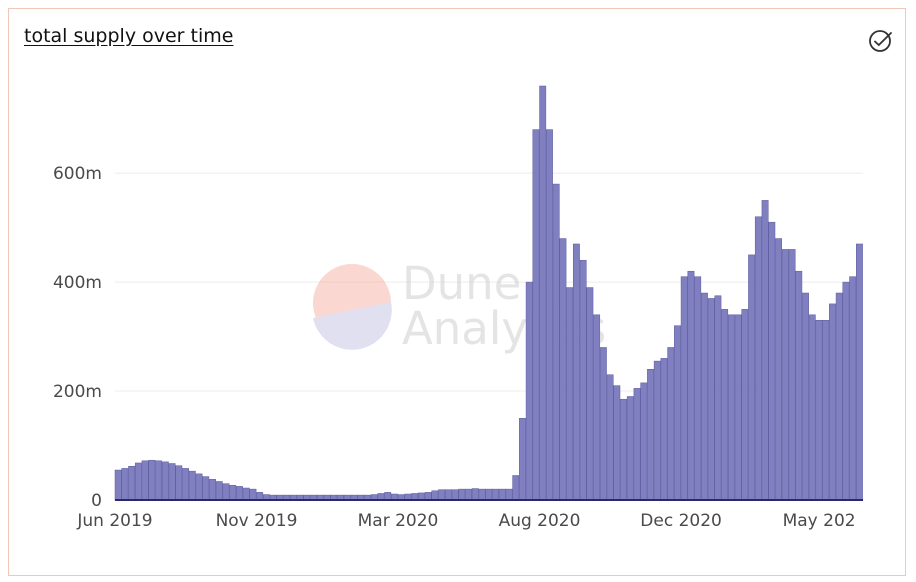 This screenshot has width=916, height=582. Describe the element at coordinates (461, 283) in the screenshot. I see `watermark-text-line1: Dune` at that location.